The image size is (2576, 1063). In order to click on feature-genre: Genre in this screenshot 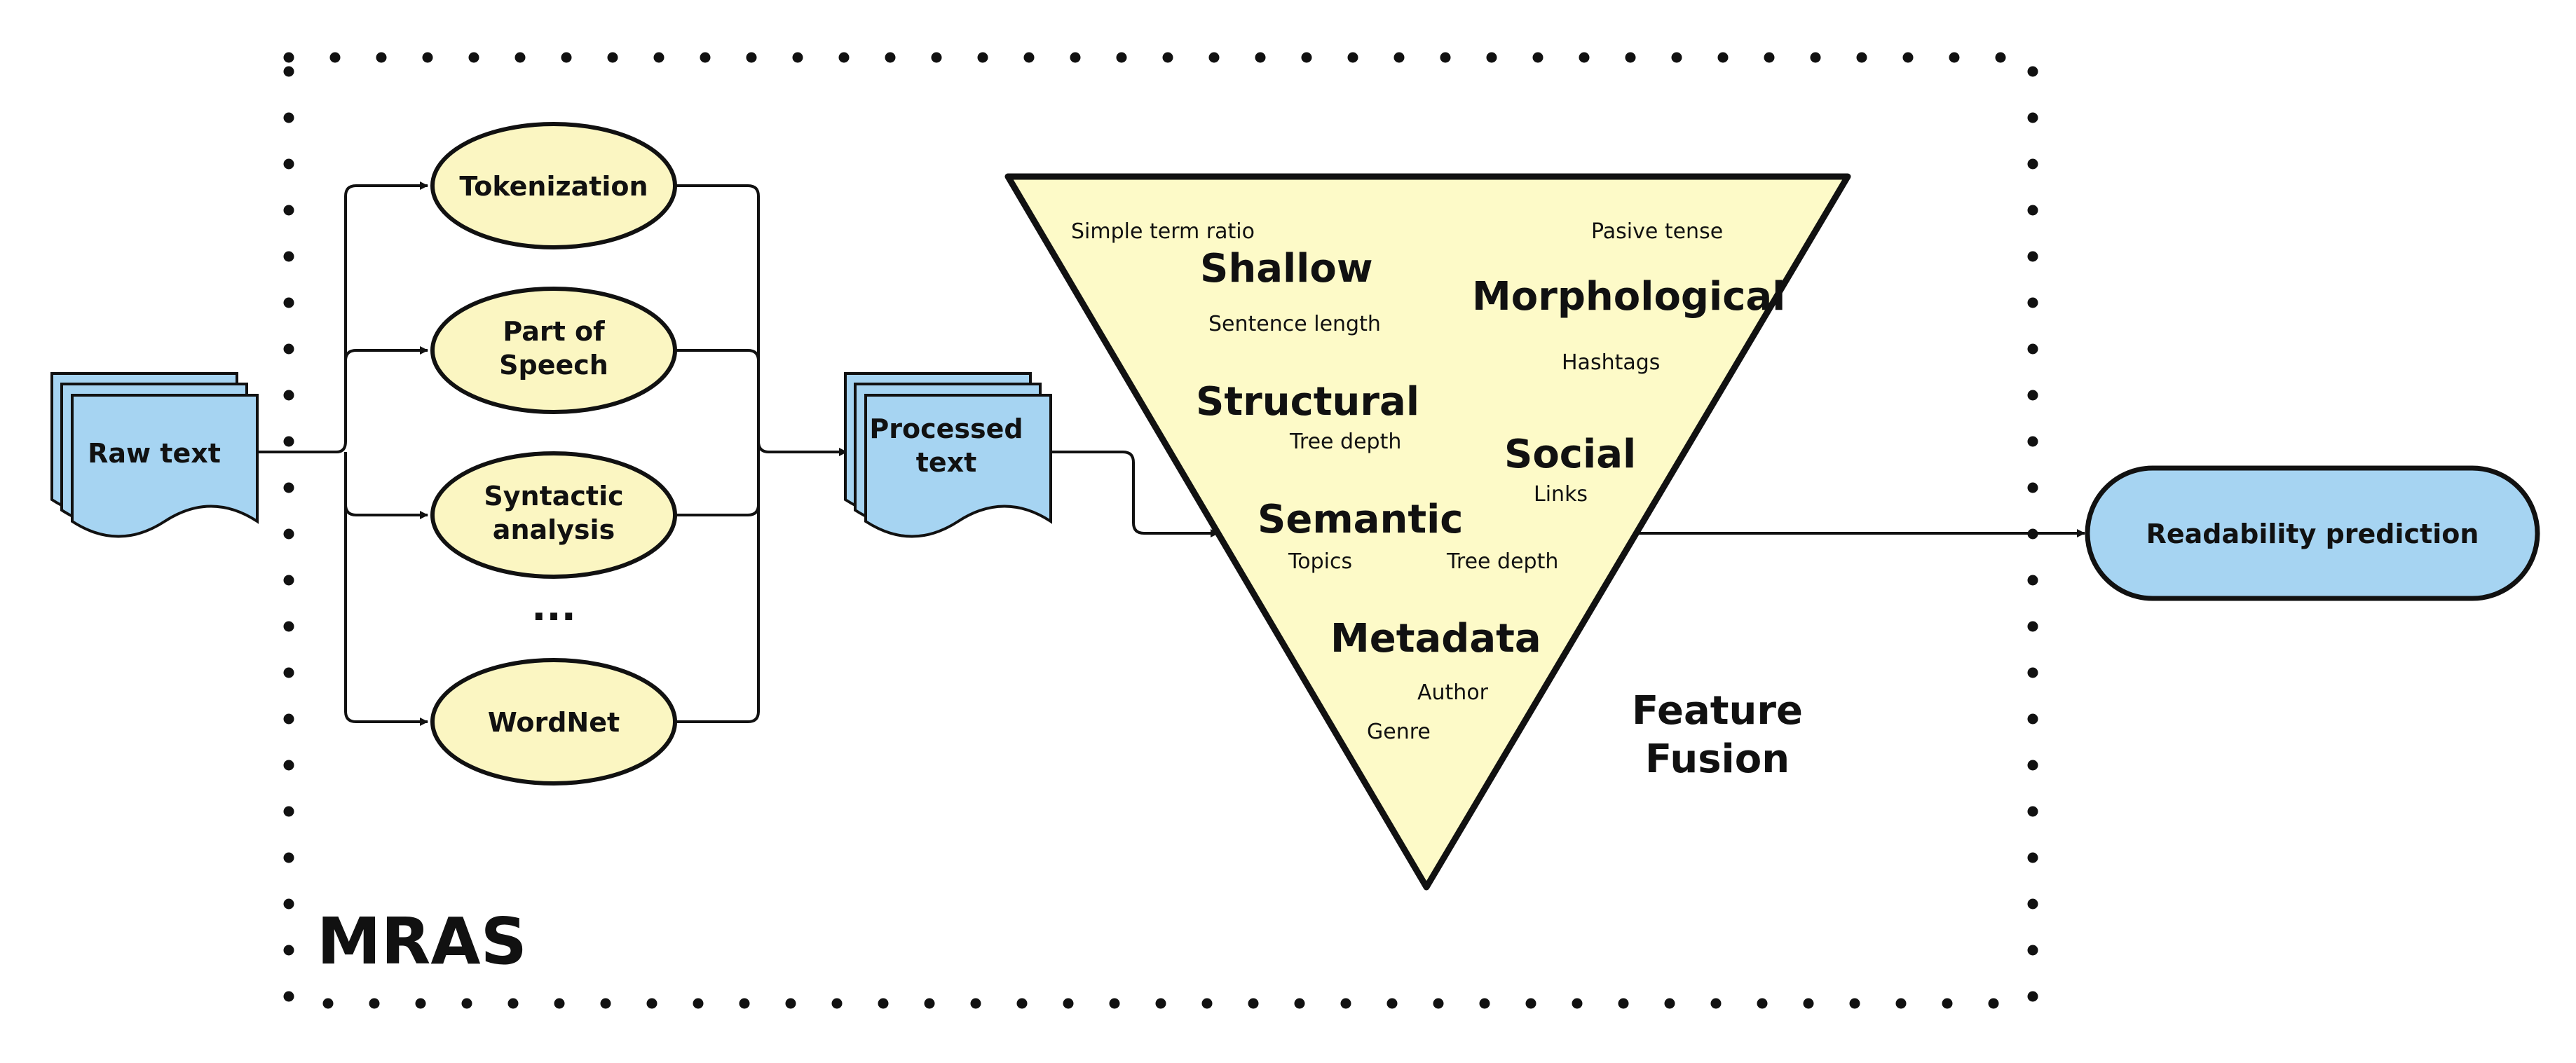, I will do `click(1399, 732)`.